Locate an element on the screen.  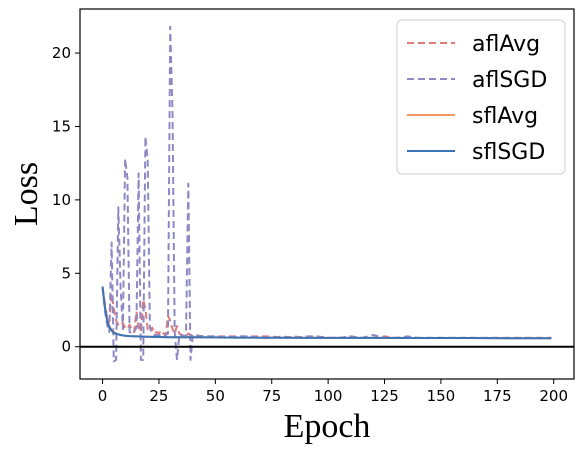
y-tick-label: 15 is located at coordinates (61, 126).